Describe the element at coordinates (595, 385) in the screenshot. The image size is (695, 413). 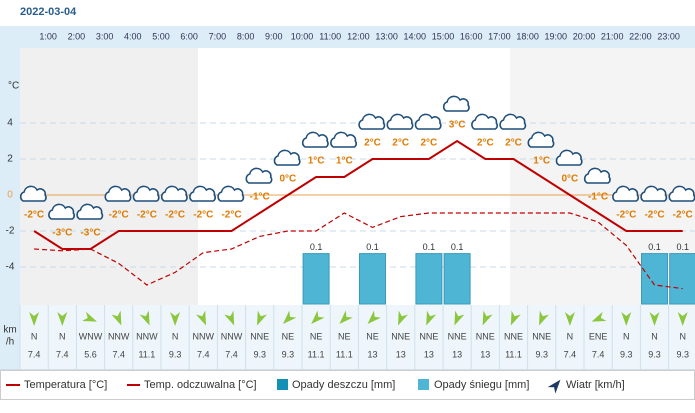
I see `legend-label: Wiatr [km/h]` at that location.